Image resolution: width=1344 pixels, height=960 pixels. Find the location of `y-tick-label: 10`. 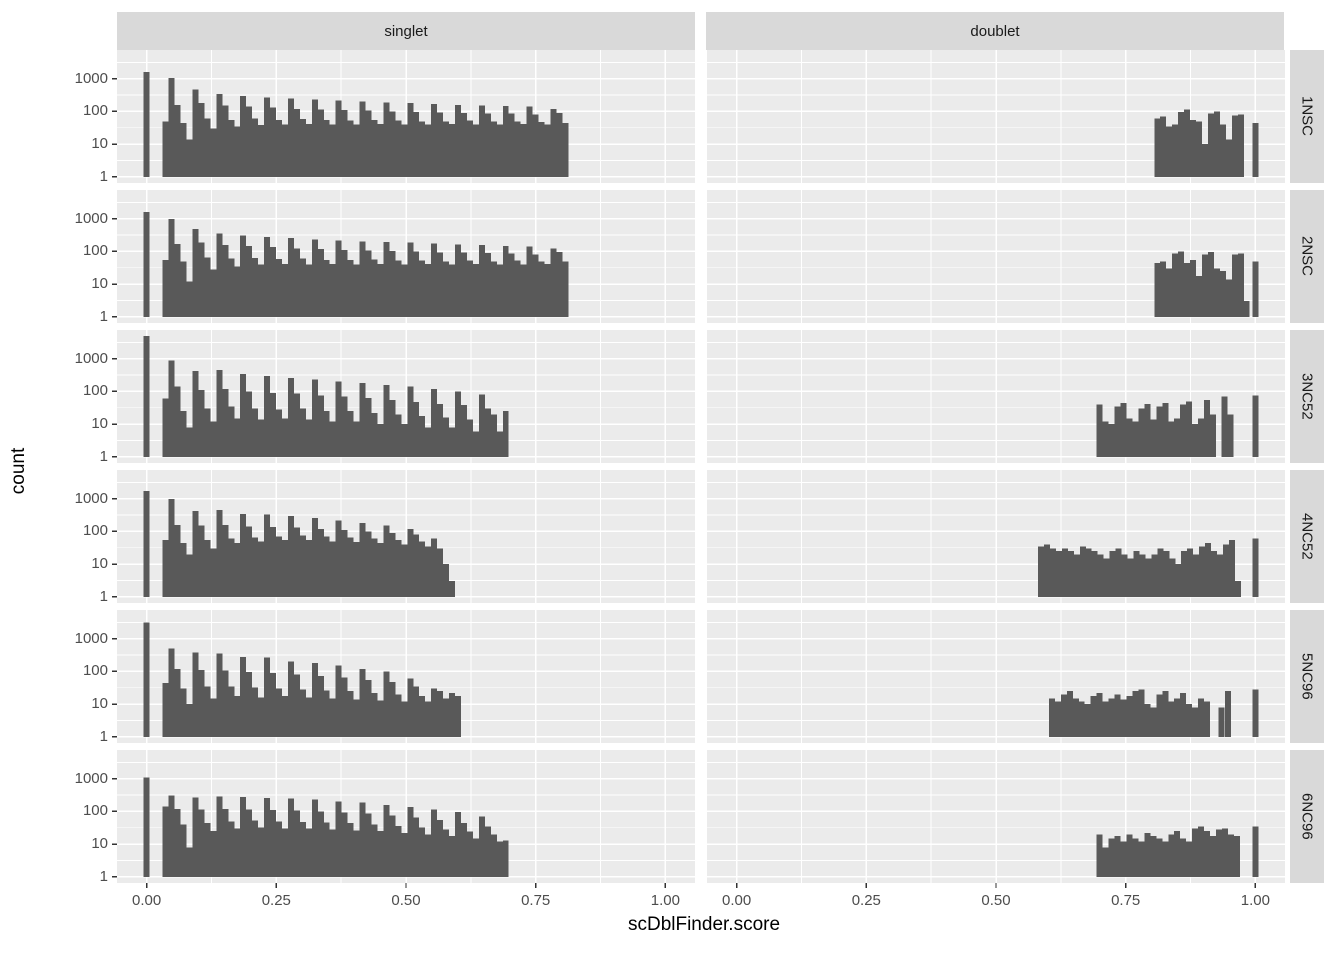

y-tick-label: 10 is located at coordinates (99, 424).